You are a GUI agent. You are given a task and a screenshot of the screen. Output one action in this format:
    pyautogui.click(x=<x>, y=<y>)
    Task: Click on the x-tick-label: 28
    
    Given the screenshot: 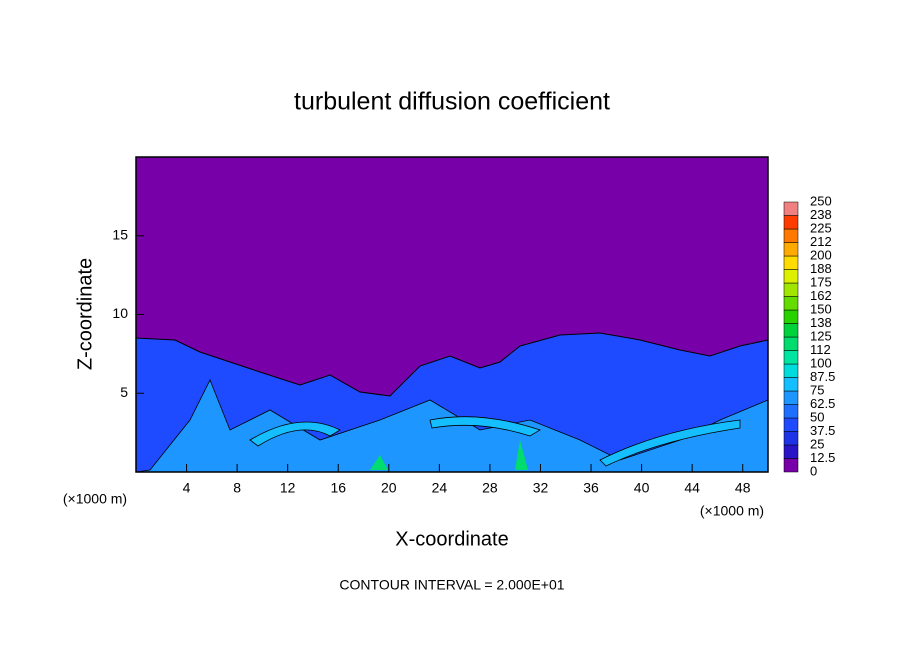 What is the action you would take?
    pyautogui.click(x=490, y=488)
    